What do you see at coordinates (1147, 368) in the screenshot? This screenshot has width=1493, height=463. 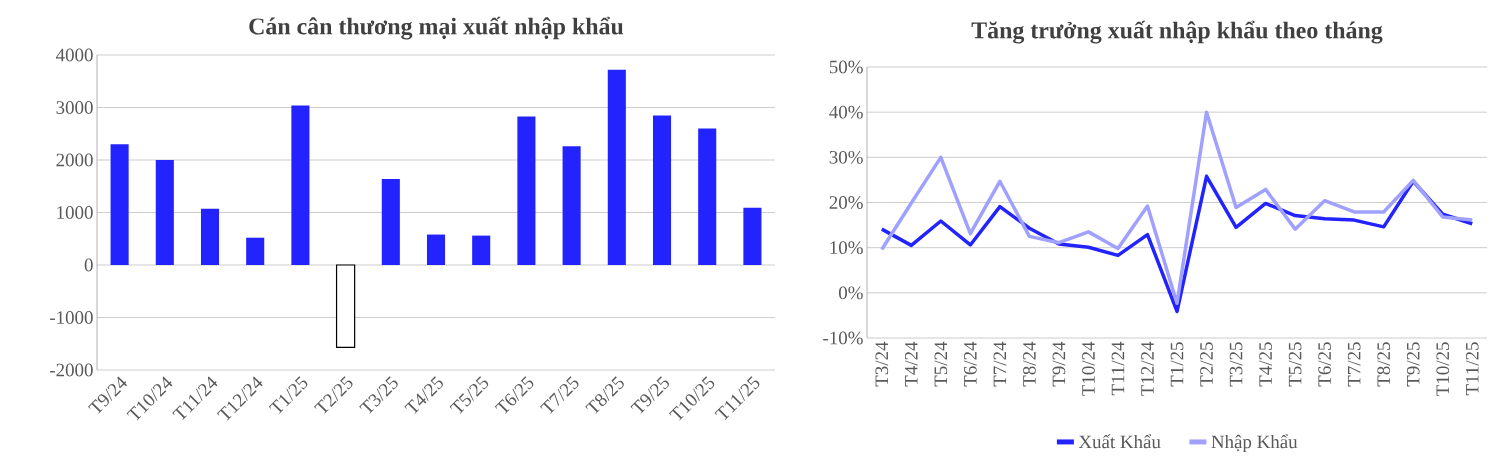 I see `x-tick-label: T12/24` at bounding box center [1147, 368].